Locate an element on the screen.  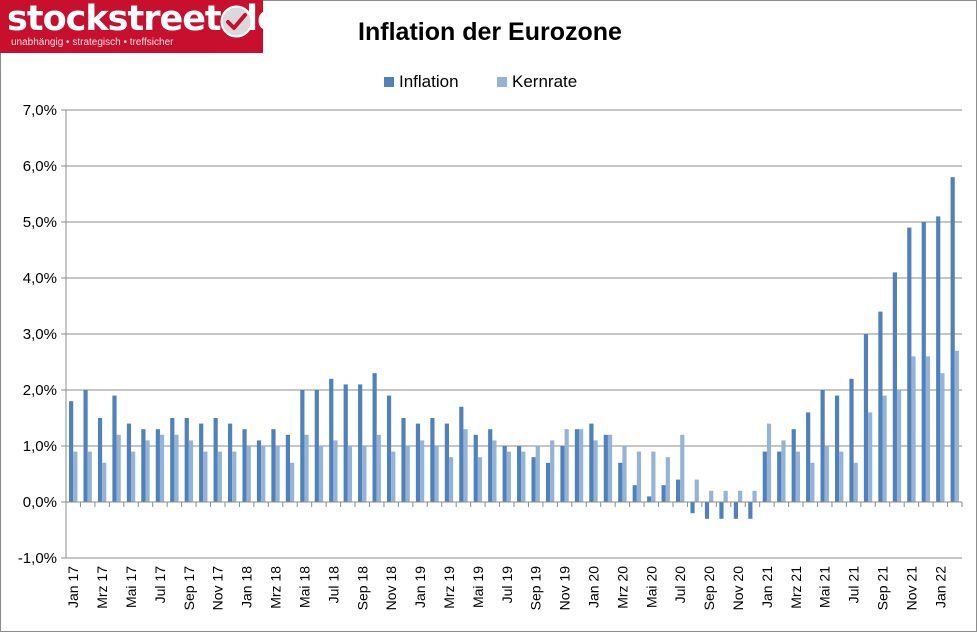
x-tick-label: Sep 19 is located at coordinates (536, 588).